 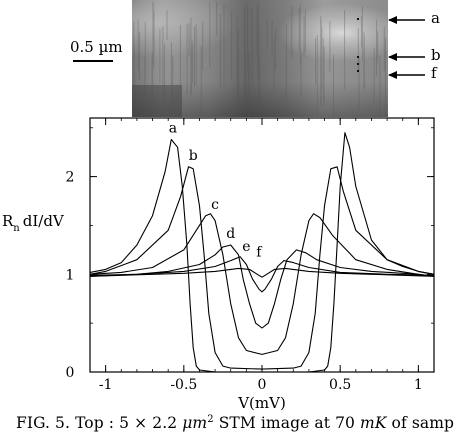 I want to click on arrow-label-f: f, so click(x=434, y=73).